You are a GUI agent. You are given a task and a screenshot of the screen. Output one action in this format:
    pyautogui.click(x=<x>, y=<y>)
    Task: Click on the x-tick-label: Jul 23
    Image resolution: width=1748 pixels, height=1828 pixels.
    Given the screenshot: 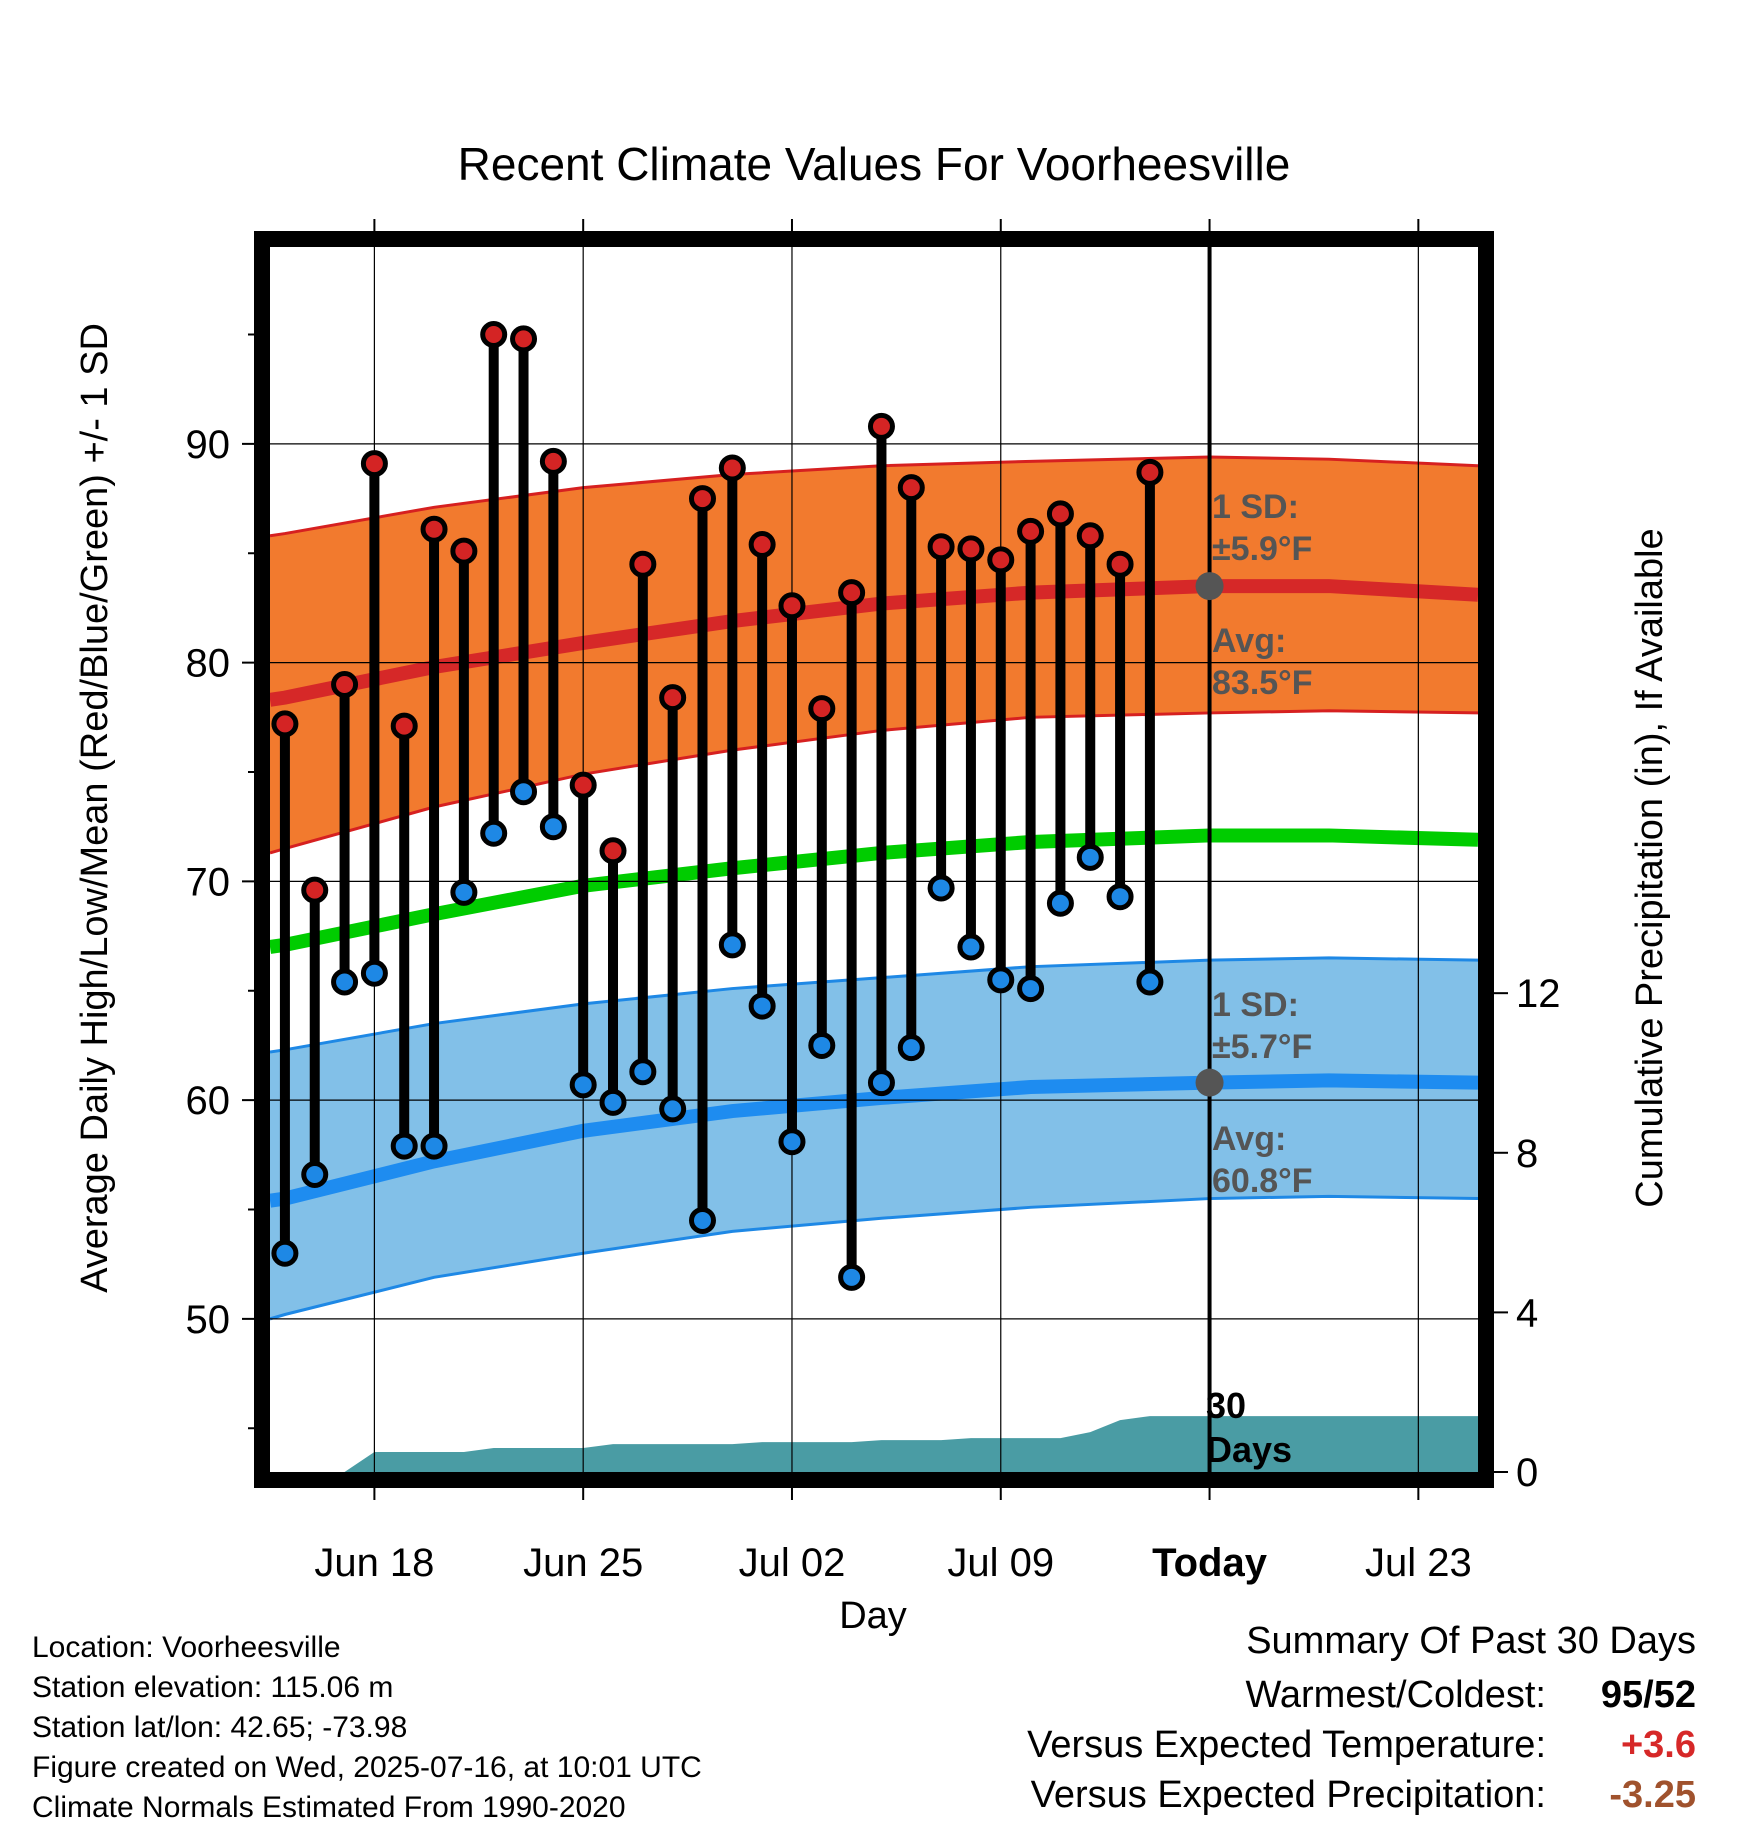 What is the action you would take?
    pyautogui.click(x=1418, y=1563)
    